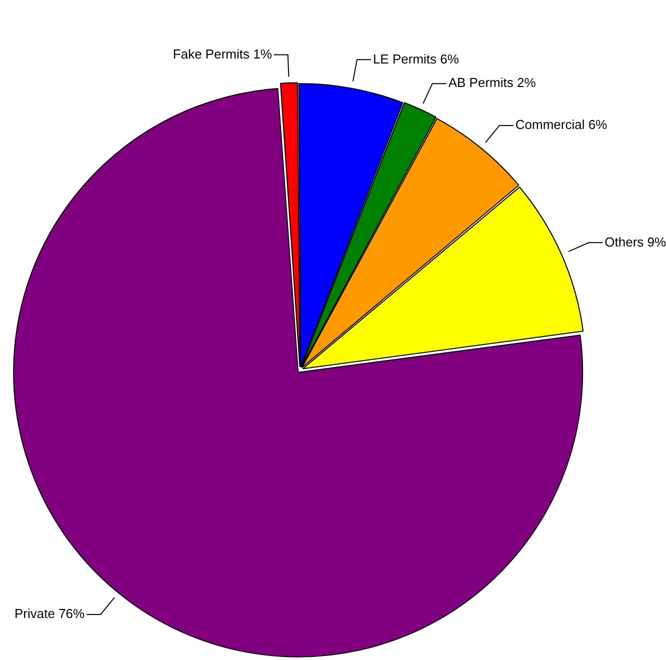 This screenshot has height=660, width=666. What do you see at coordinates (222, 54) in the screenshot?
I see `slice-label: Fake Permits 1%` at bounding box center [222, 54].